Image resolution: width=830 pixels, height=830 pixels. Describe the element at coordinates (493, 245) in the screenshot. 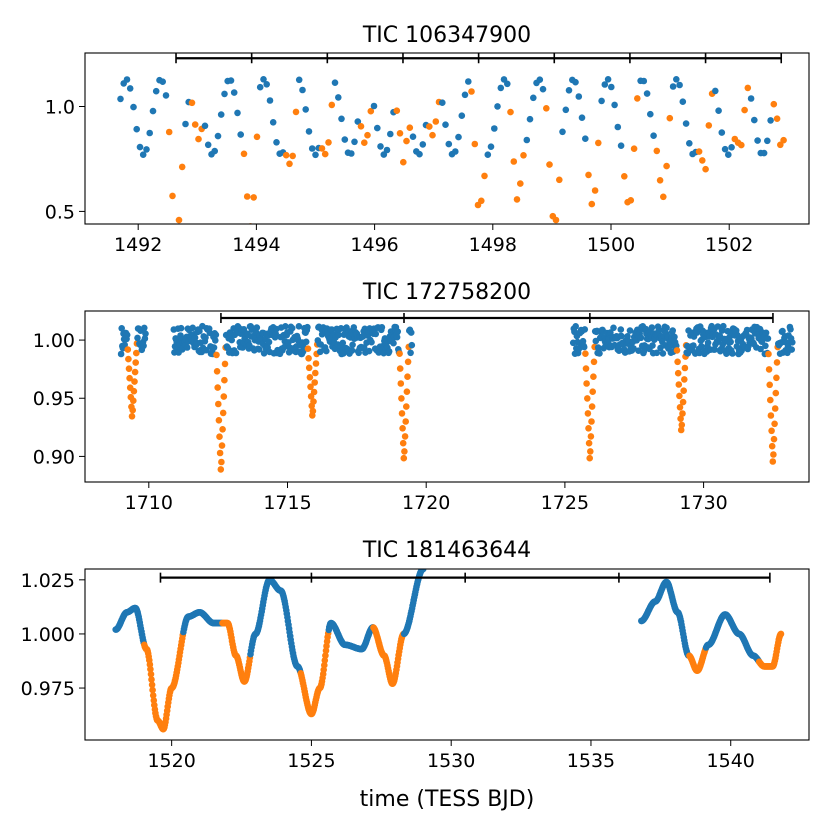

I see `x-tick-label: 1498` at that location.